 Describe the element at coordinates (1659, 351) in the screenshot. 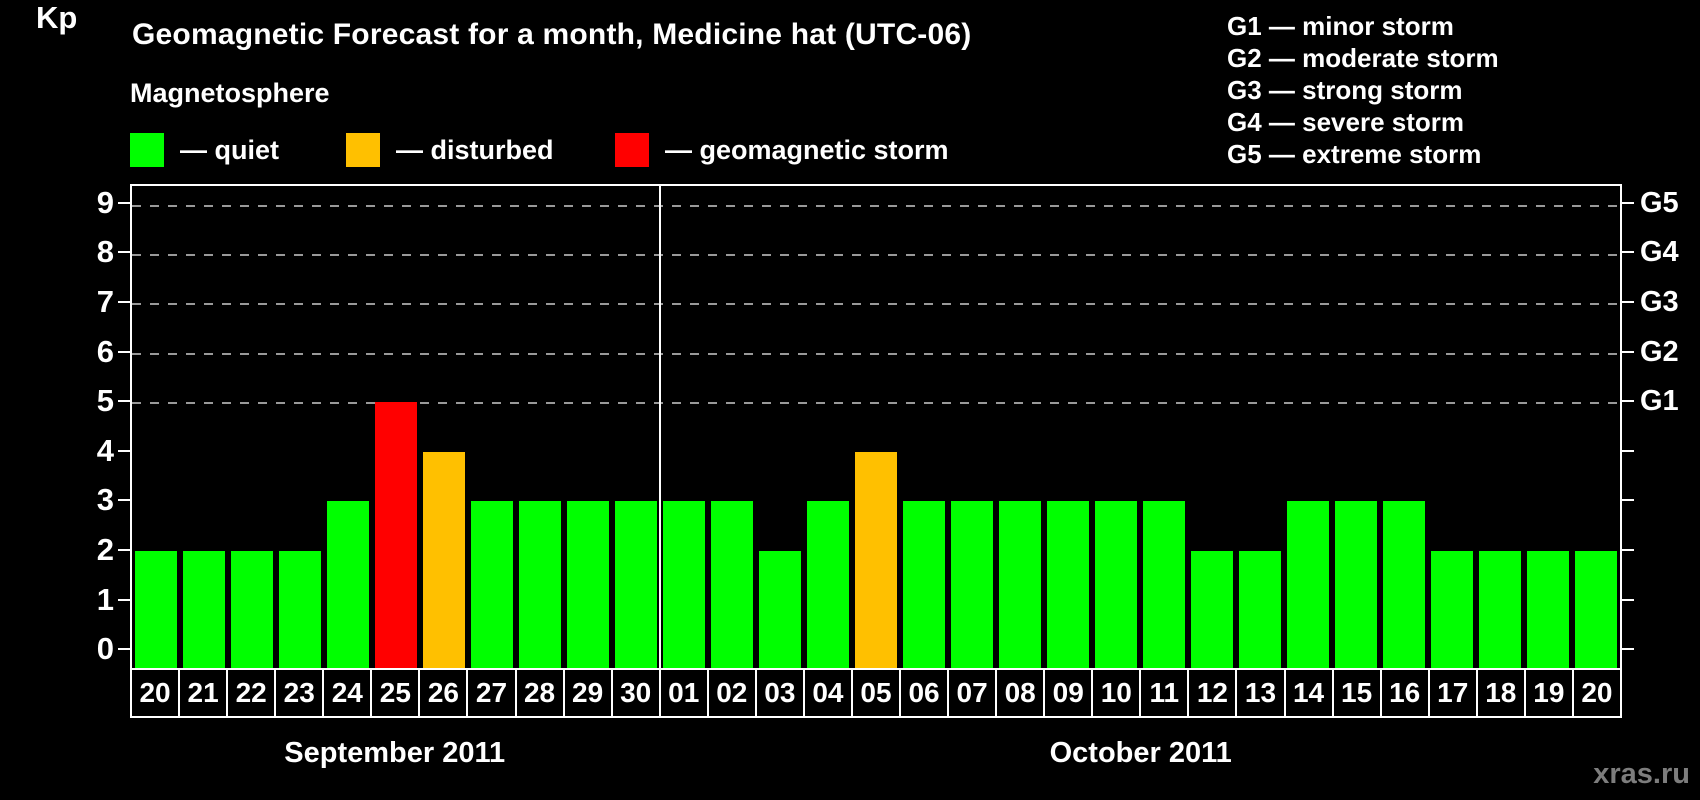

I see `right-axis-g-label: G2` at that location.